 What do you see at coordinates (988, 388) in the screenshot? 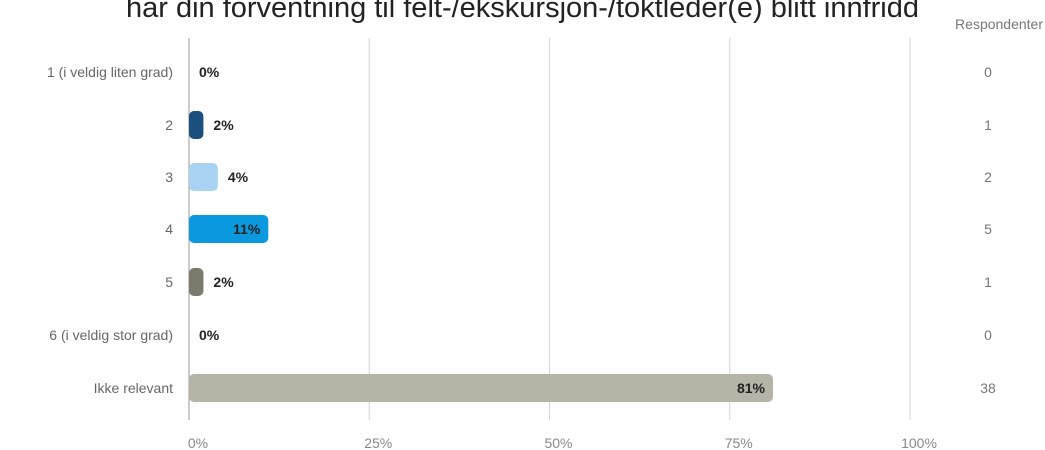
I see `respondents-value: 38` at bounding box center [988, 388].